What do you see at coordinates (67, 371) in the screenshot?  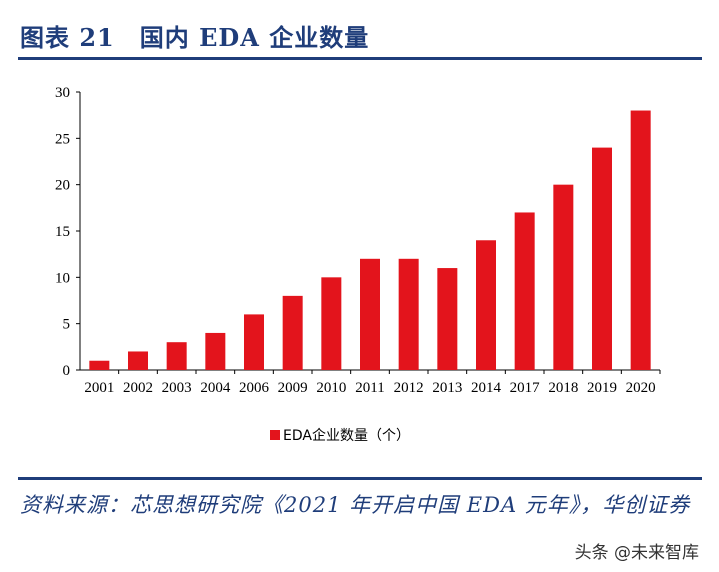 I see `y-tick-label: 0` at bounding box center [67, 371].